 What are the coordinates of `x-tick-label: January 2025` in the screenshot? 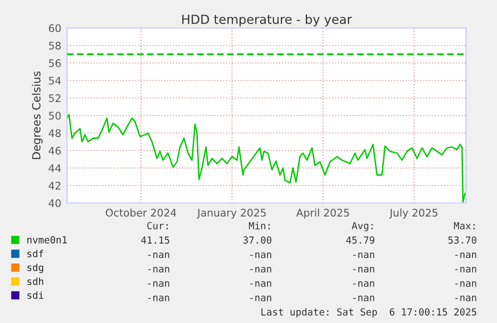 It's located at (231, 213).